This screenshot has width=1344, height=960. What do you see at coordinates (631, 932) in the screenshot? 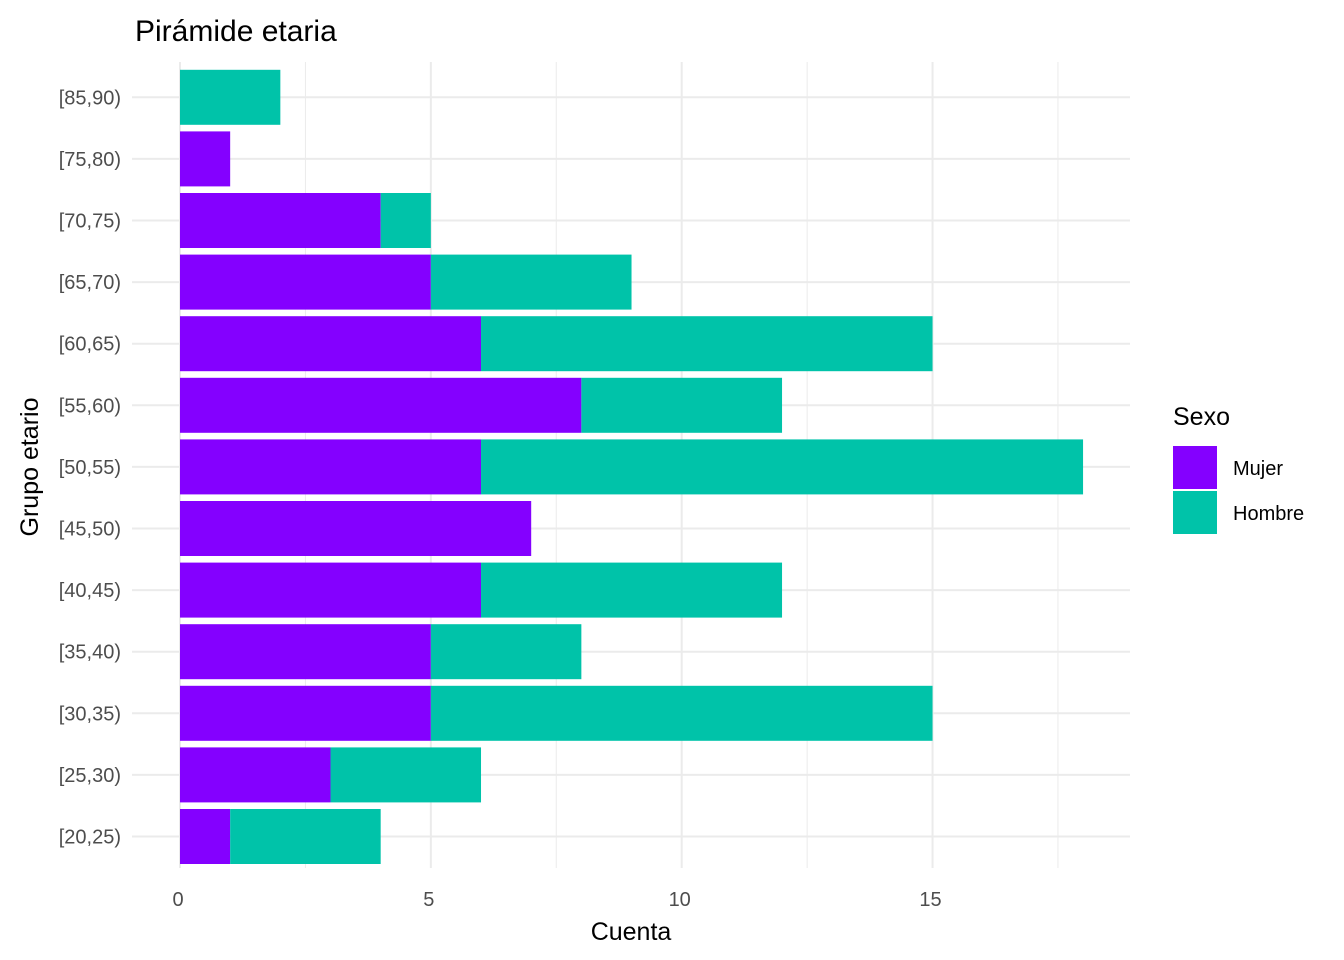
I see `x-axis-title: Cuenta` at bounding box center [631, 932].